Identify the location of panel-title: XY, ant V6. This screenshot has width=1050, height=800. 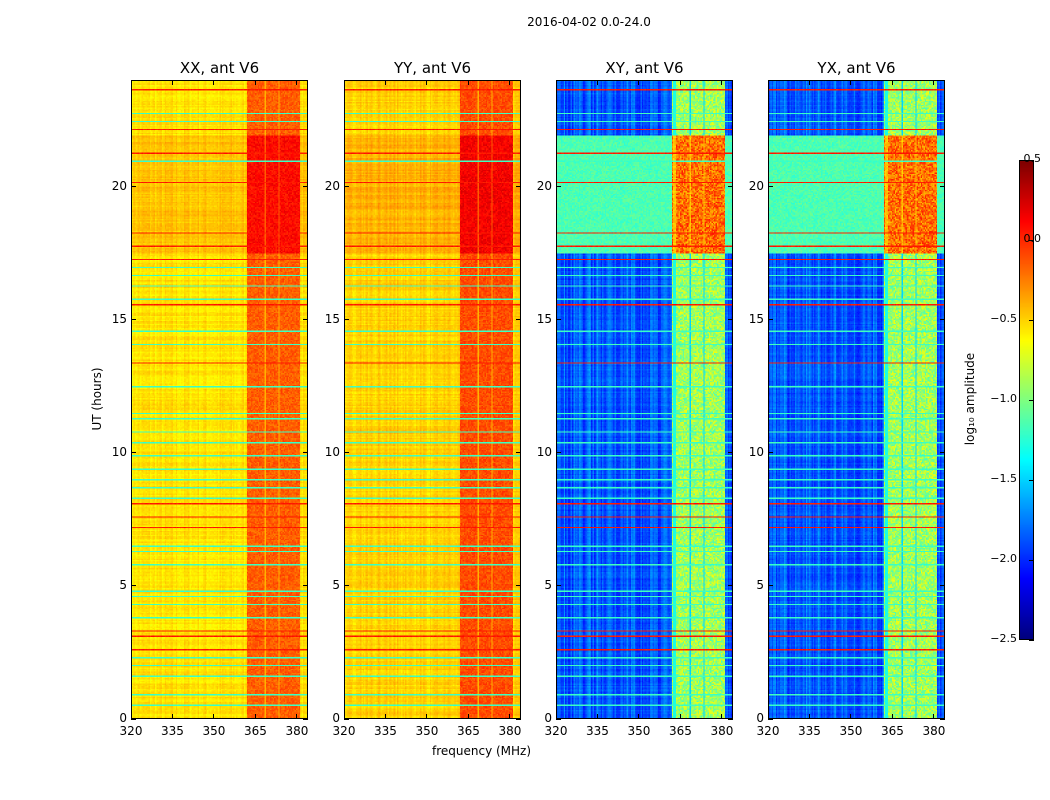
(644, 68).